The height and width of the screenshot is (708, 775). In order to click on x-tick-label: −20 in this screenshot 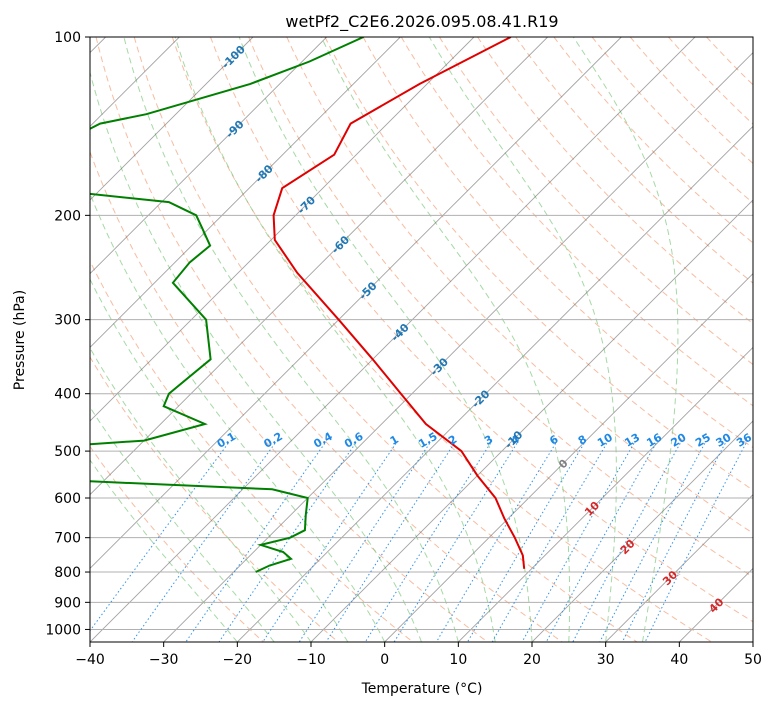, I will do `click(238, 660)`.